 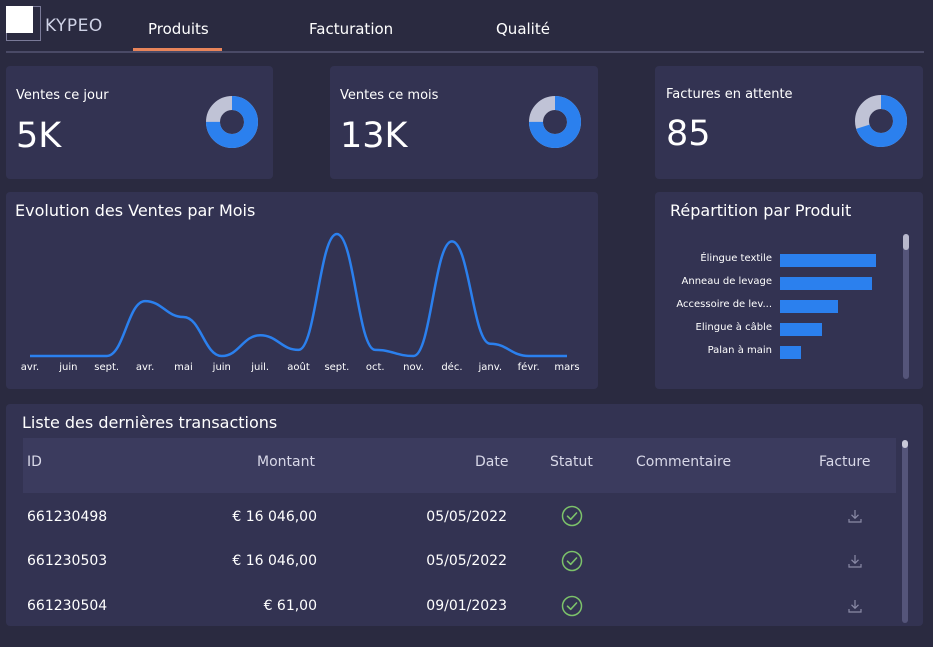 What do you see at coordinates (905, 531) in the screenshot?
I see `transactions-scrollbar` at bounding box center [905, 531].